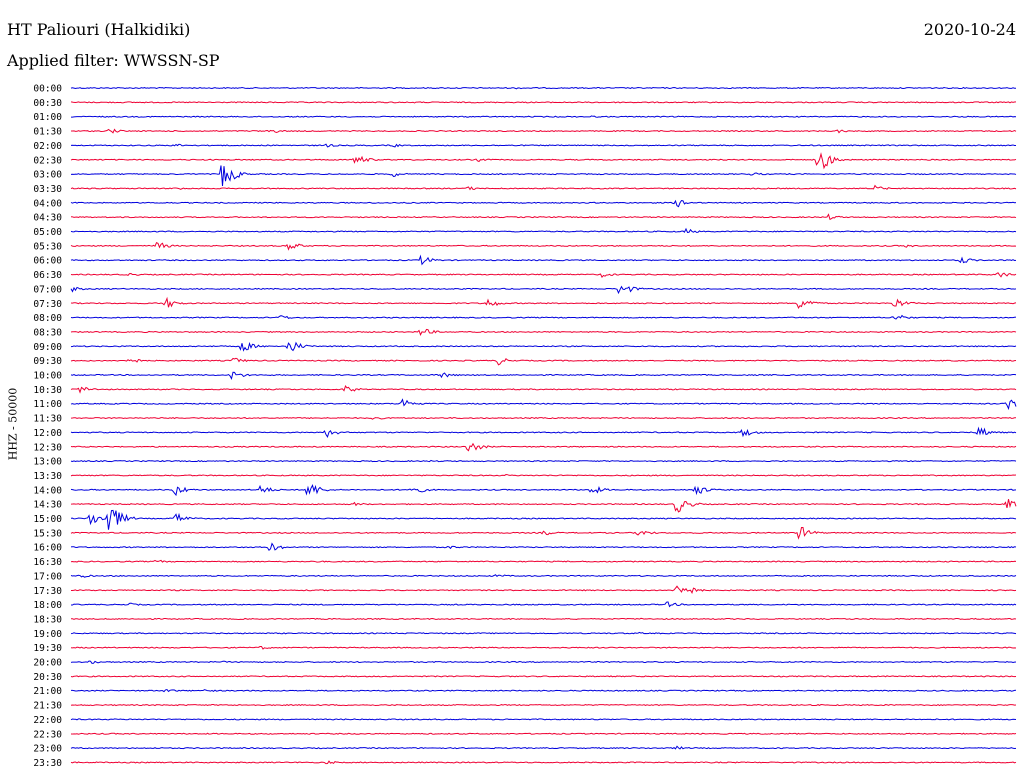 Image resolution: width=1024 pixels, height=780 pixels. I want to click on time-label-0030: 00:30, so click(47, 103).